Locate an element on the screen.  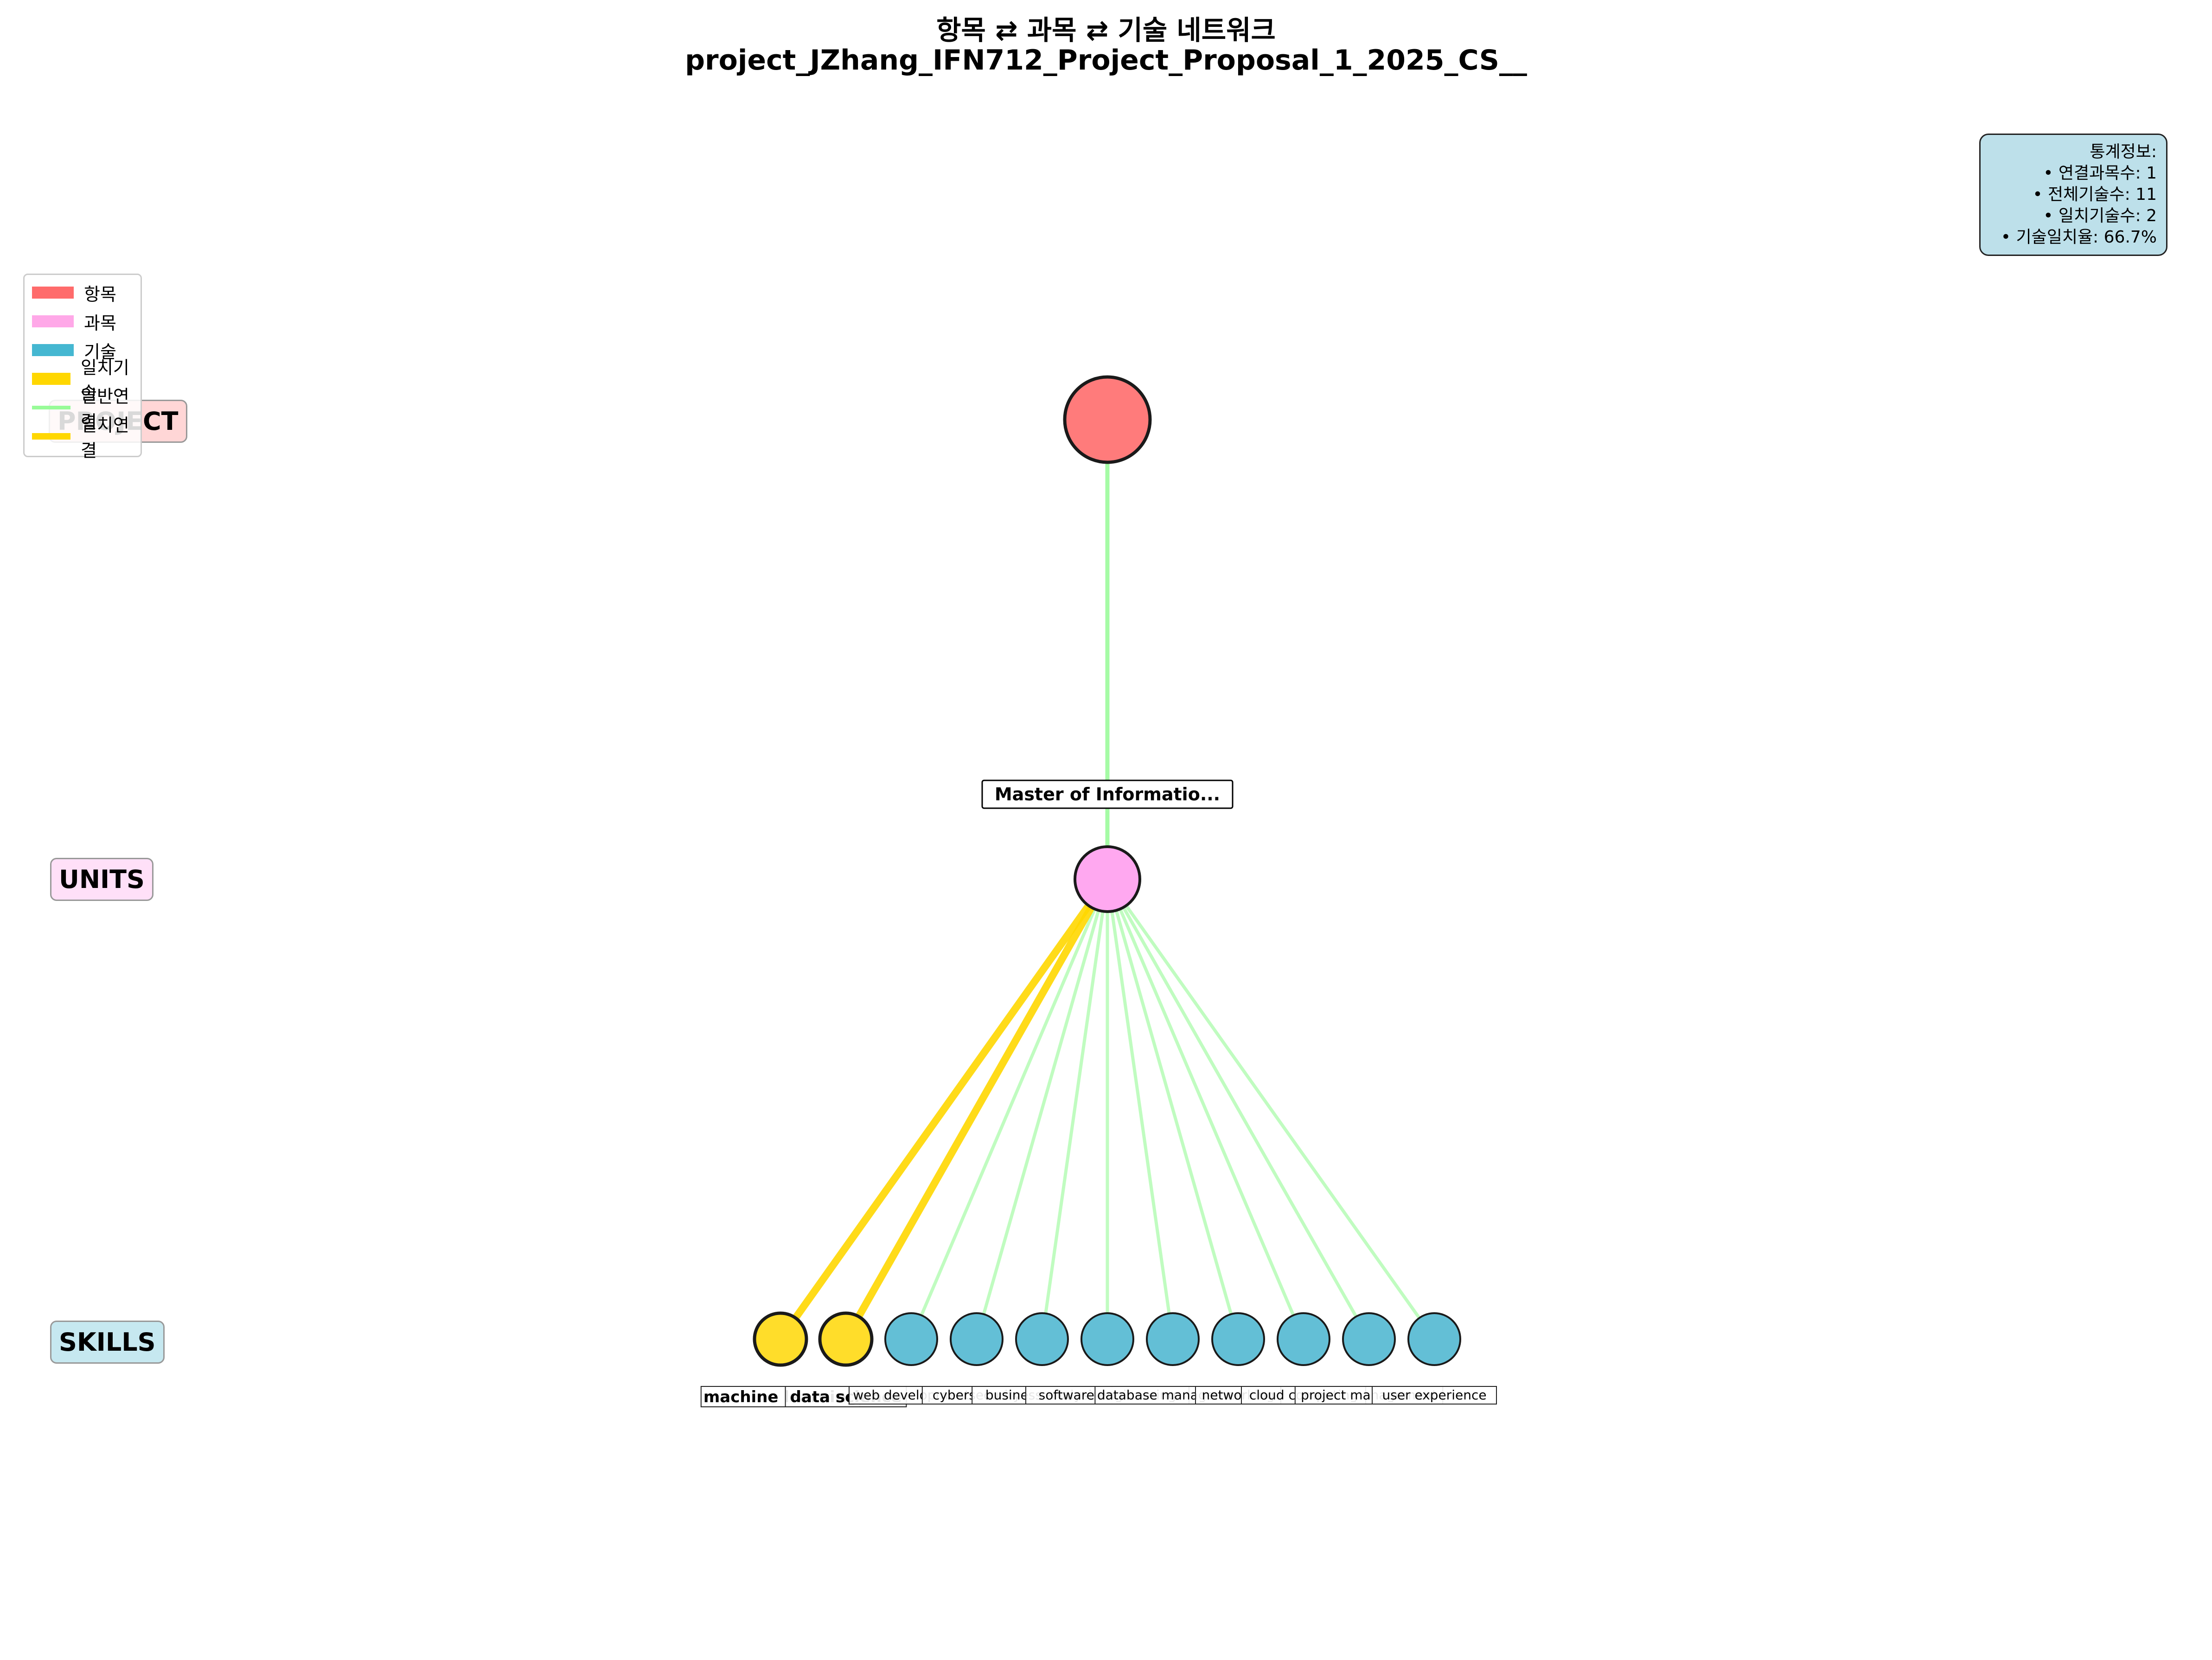
unit-node is located at coordinates (1107, 879).